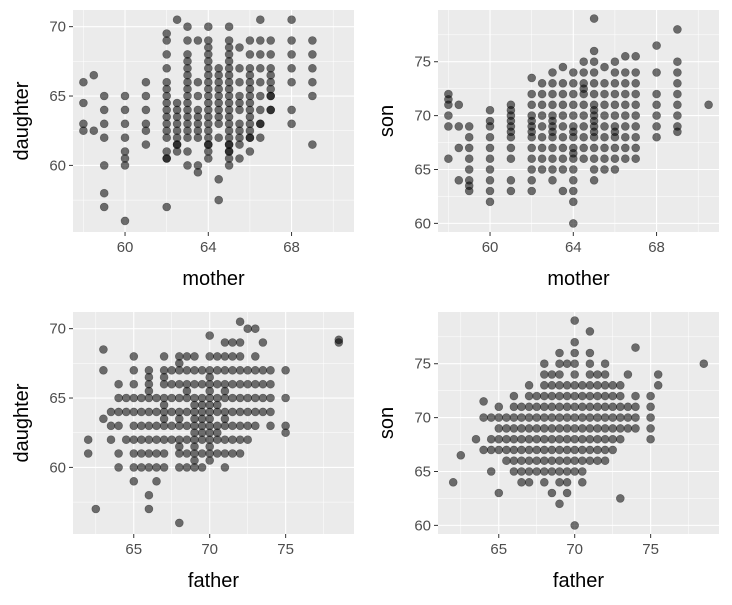 Image resolution: width=732 pixels, height=605 pixels. I want to click on x-tick-label: 64, so click(573, 247).